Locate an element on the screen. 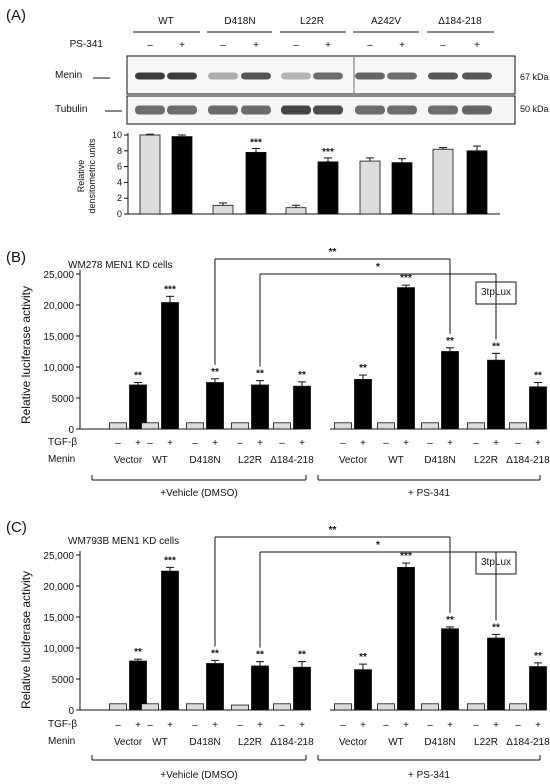 The height and width of the screenshot is (784, 550). panel-b-y-tick-label: 15,000 is located at coordinates (58, 337).